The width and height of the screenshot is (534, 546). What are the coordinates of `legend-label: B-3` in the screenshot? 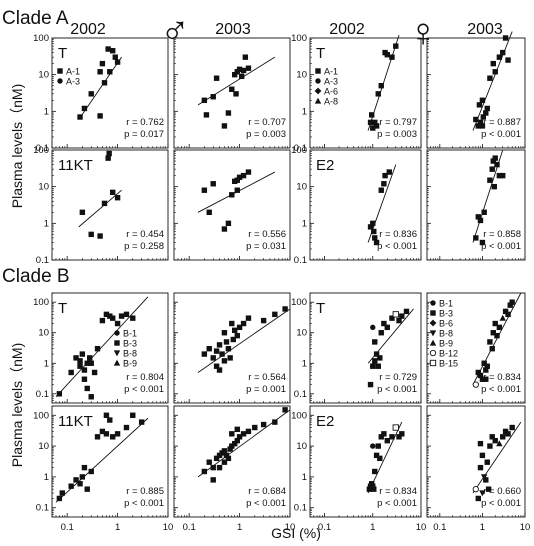 It's located at (130, 344).